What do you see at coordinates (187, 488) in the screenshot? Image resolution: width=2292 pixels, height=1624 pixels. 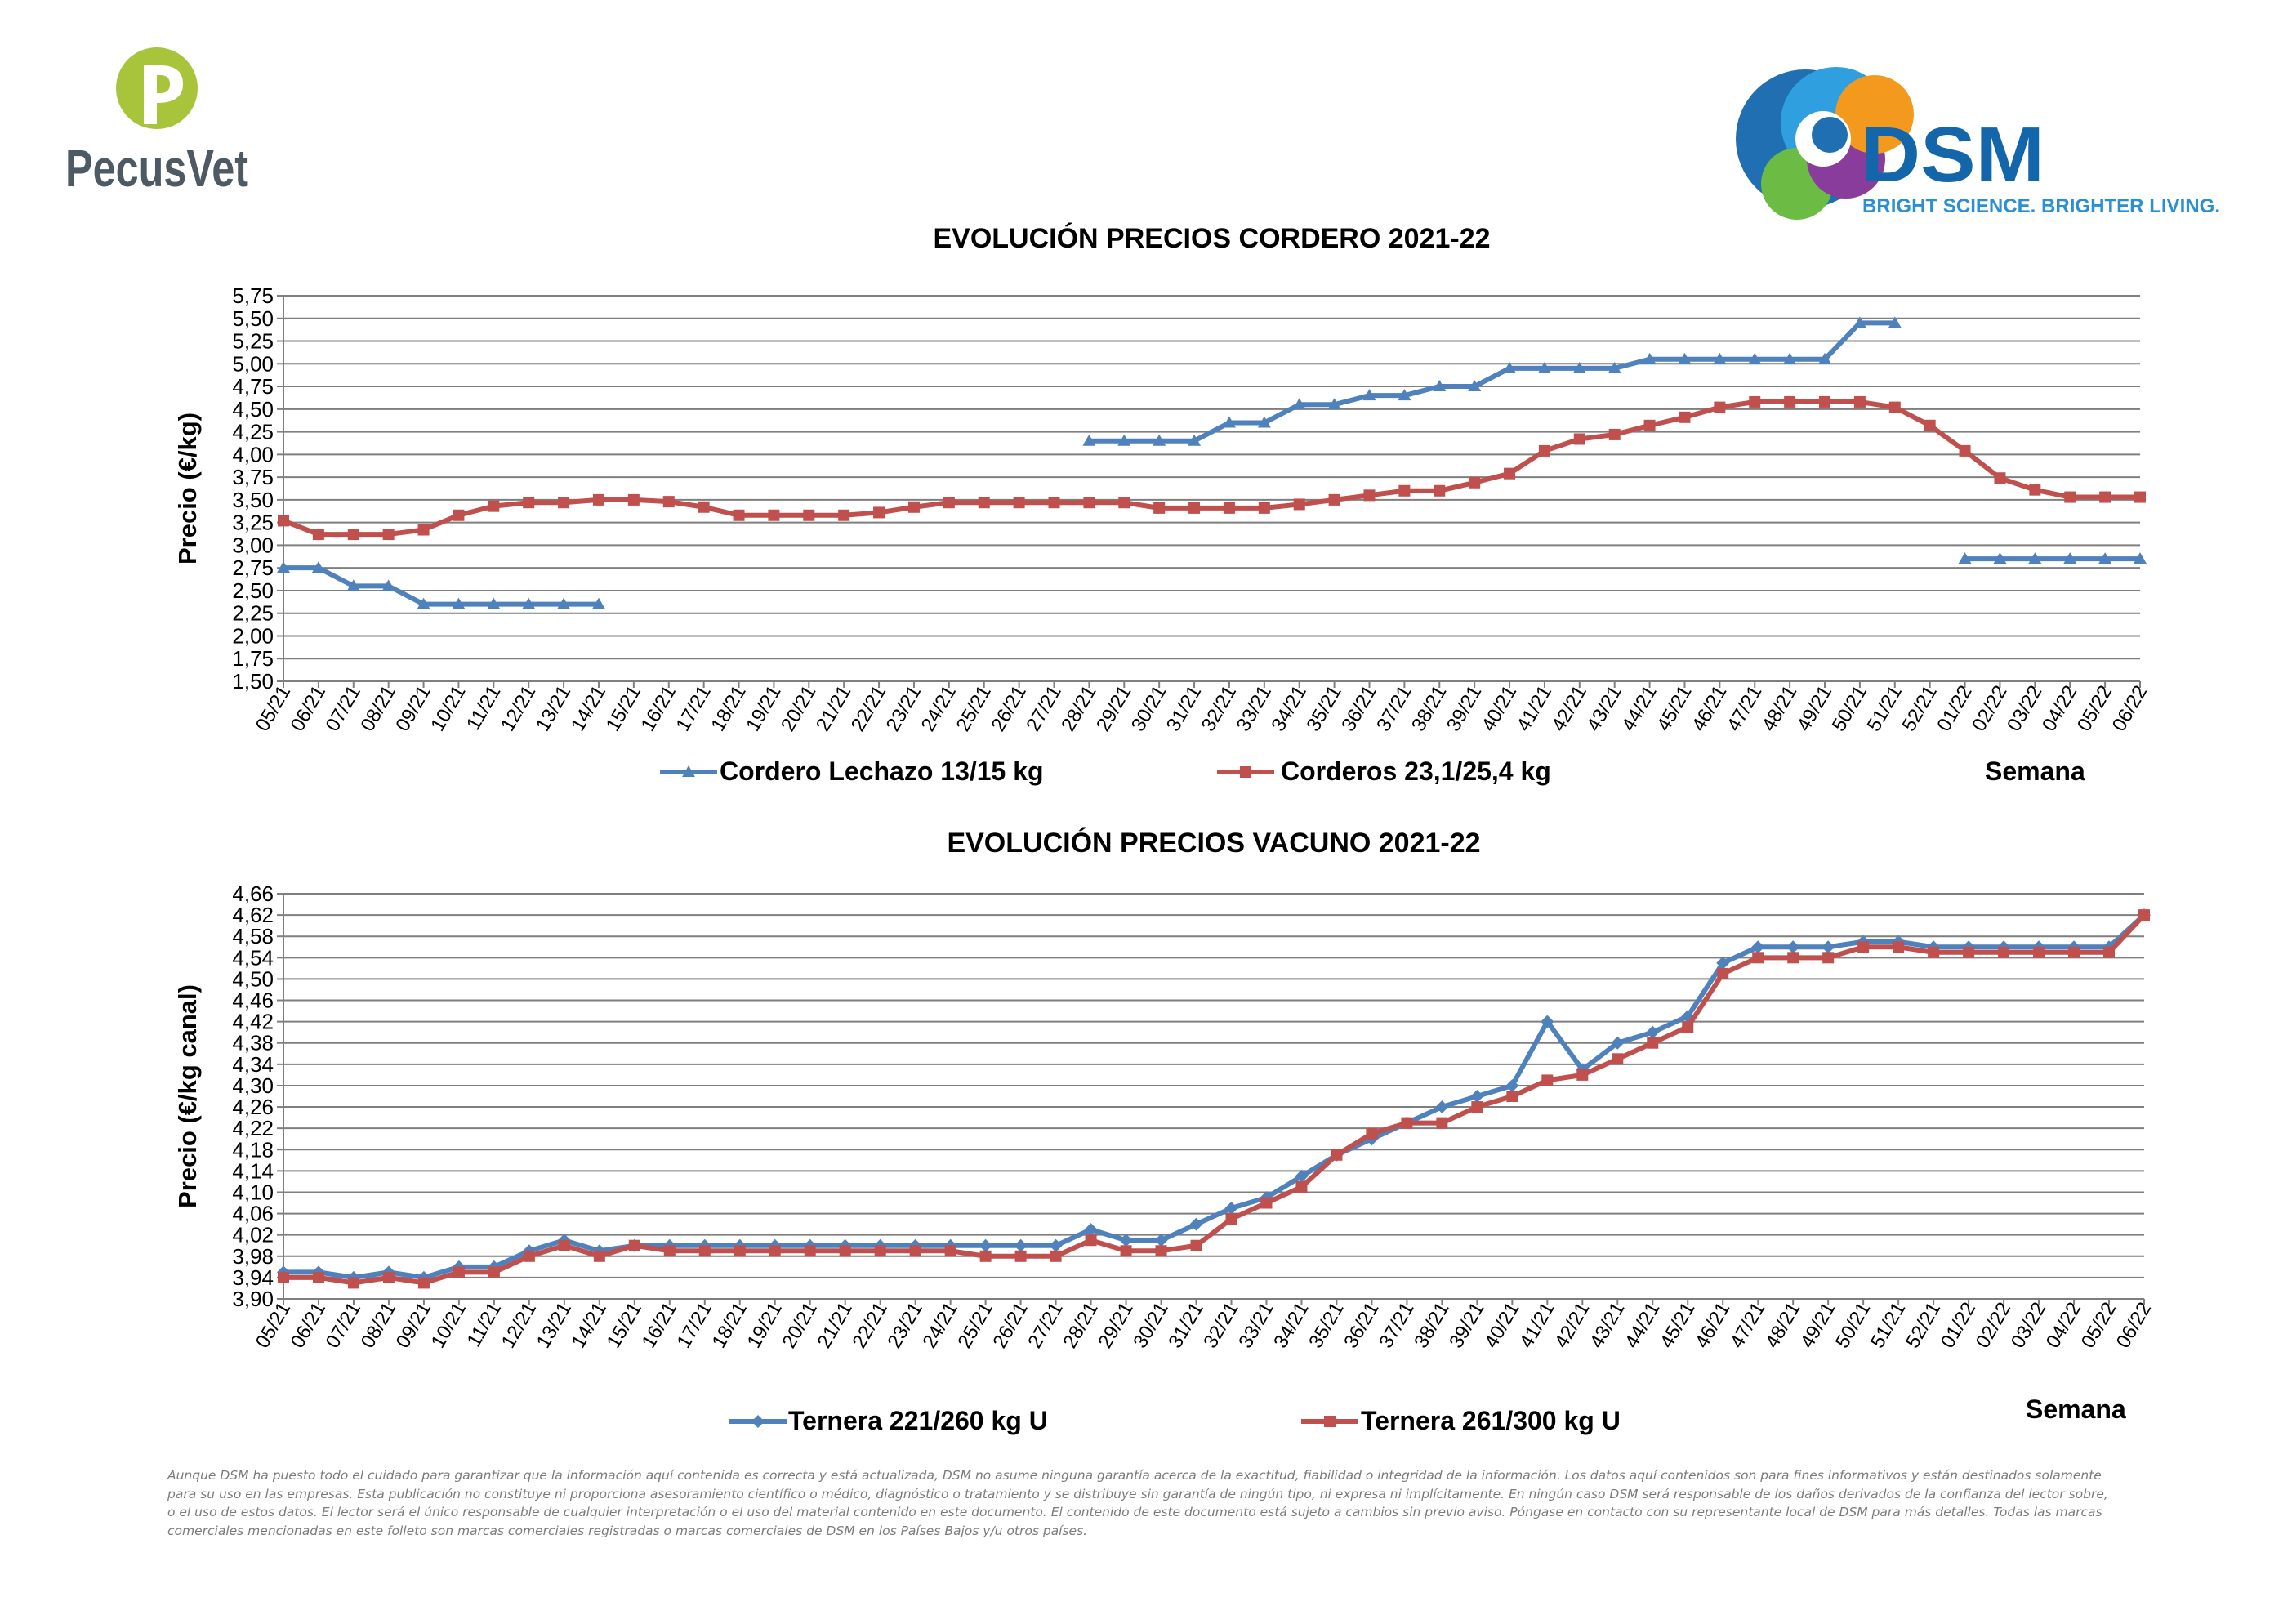 I see `y-axis-label: Precio (€/kg)` at bounding box center [187, 488].